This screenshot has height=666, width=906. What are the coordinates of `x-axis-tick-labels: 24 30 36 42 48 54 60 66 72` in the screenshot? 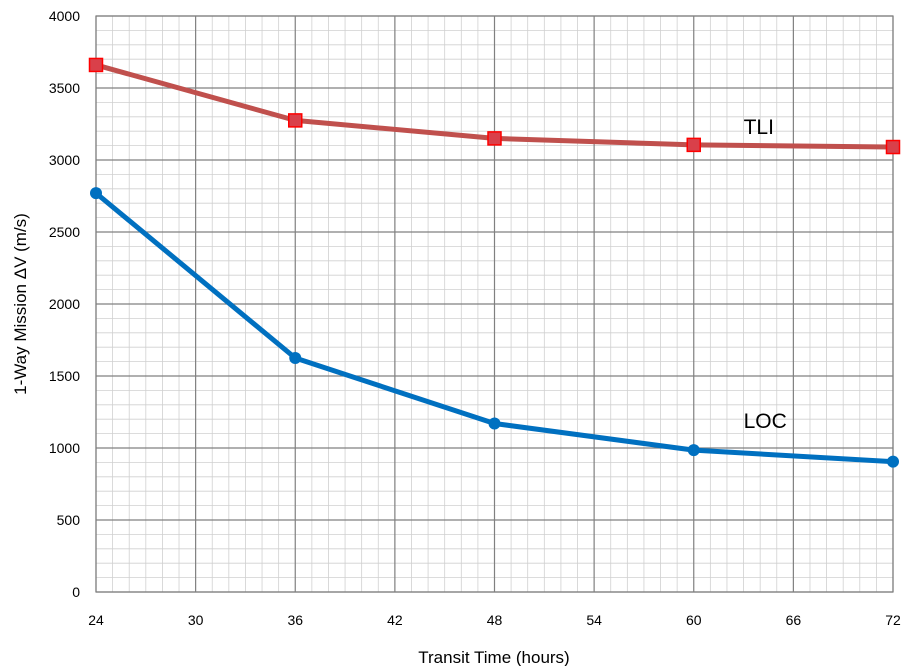 It's located at (494, 620).